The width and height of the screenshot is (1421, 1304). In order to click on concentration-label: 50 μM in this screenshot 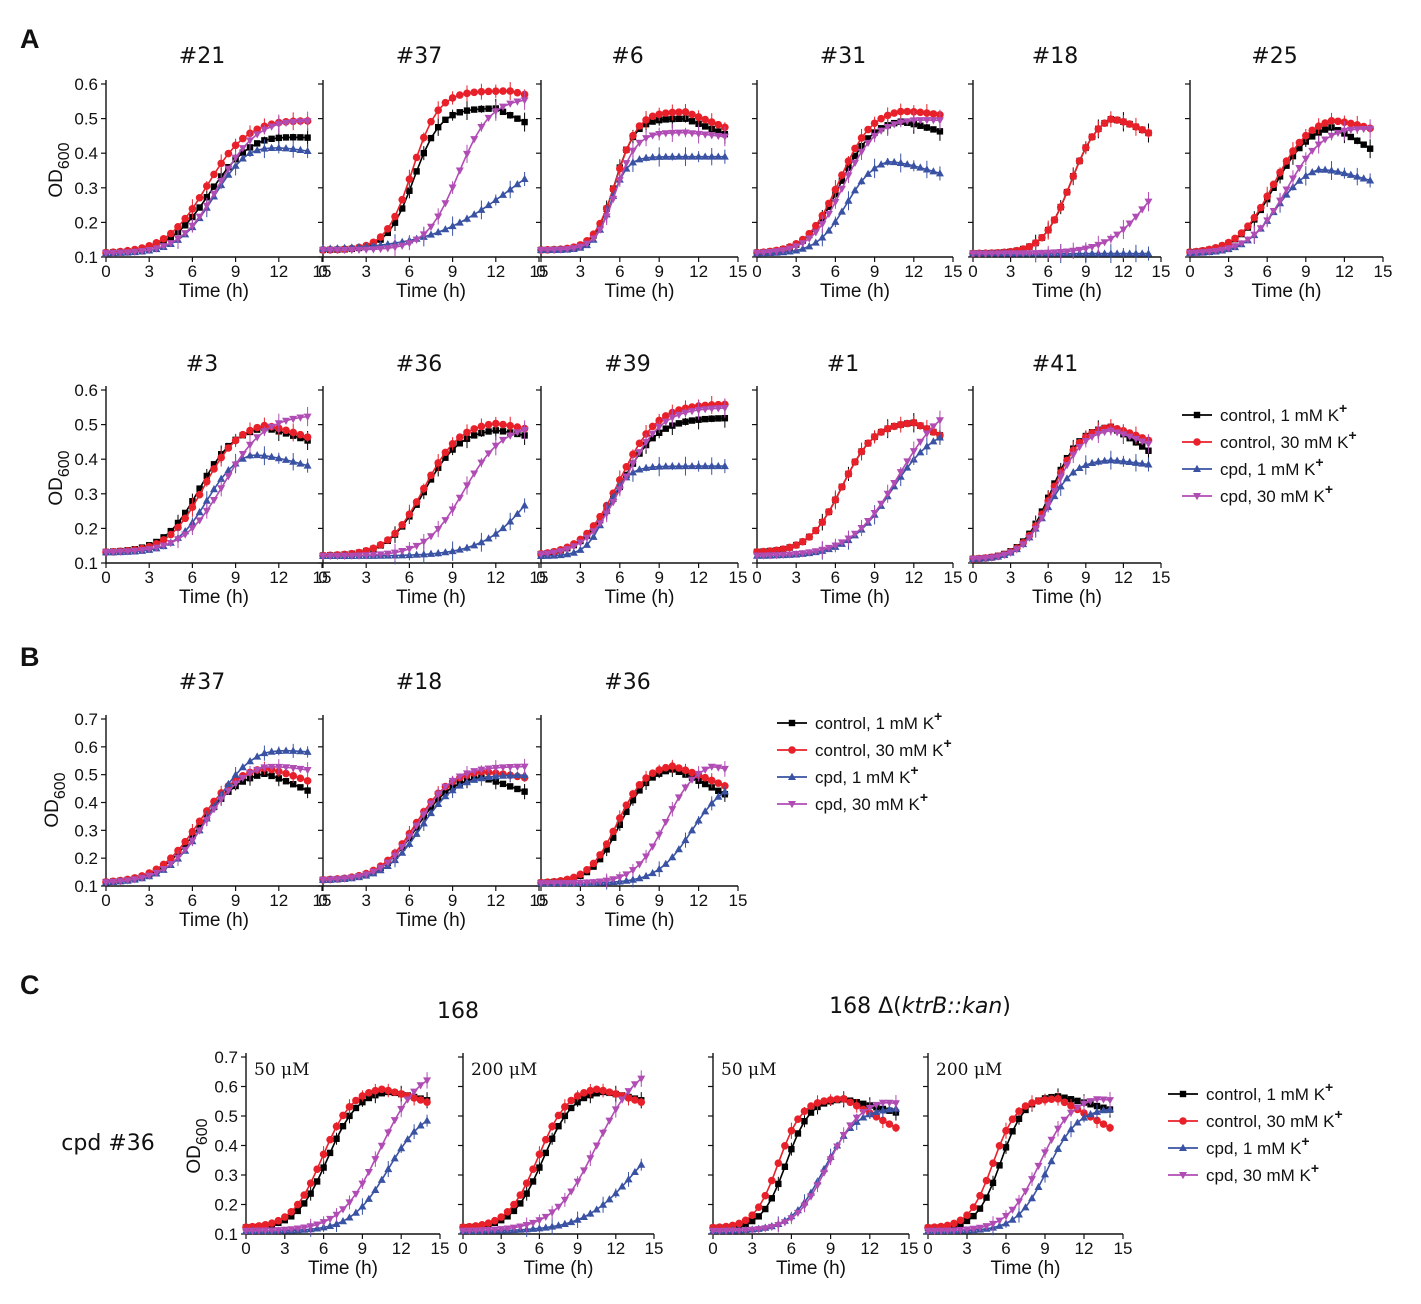, I will do `click(282, 1070)`.